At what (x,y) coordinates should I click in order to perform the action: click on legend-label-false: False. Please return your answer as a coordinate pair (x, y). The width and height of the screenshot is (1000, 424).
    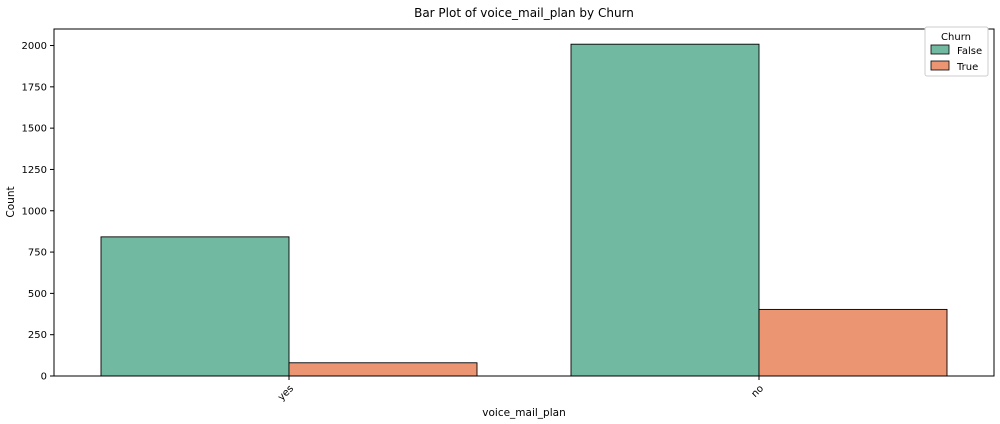
    Looking at the image, I should click on (969, 51).